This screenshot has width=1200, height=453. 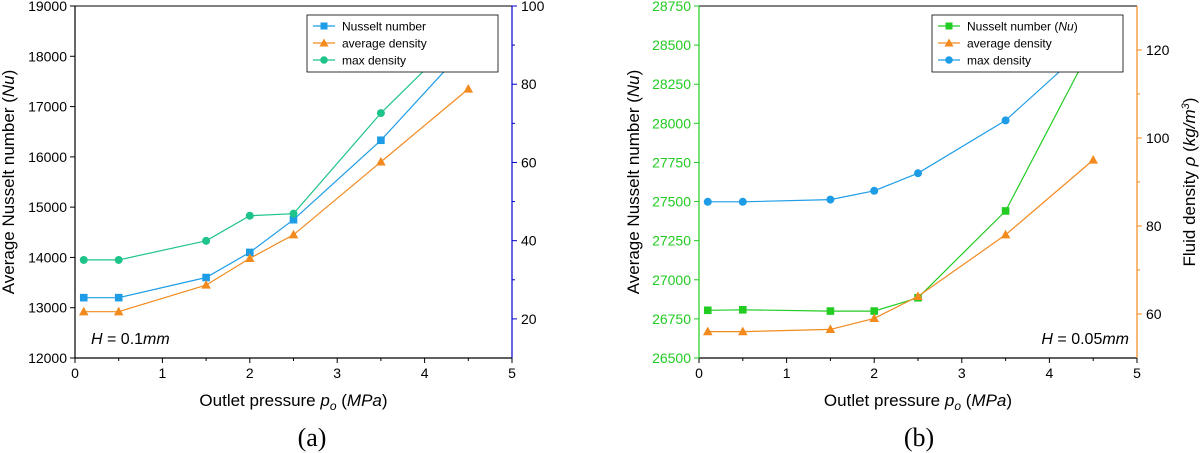 I want to click on left-y-tick-label: 19000, so click(x=47, y=7).